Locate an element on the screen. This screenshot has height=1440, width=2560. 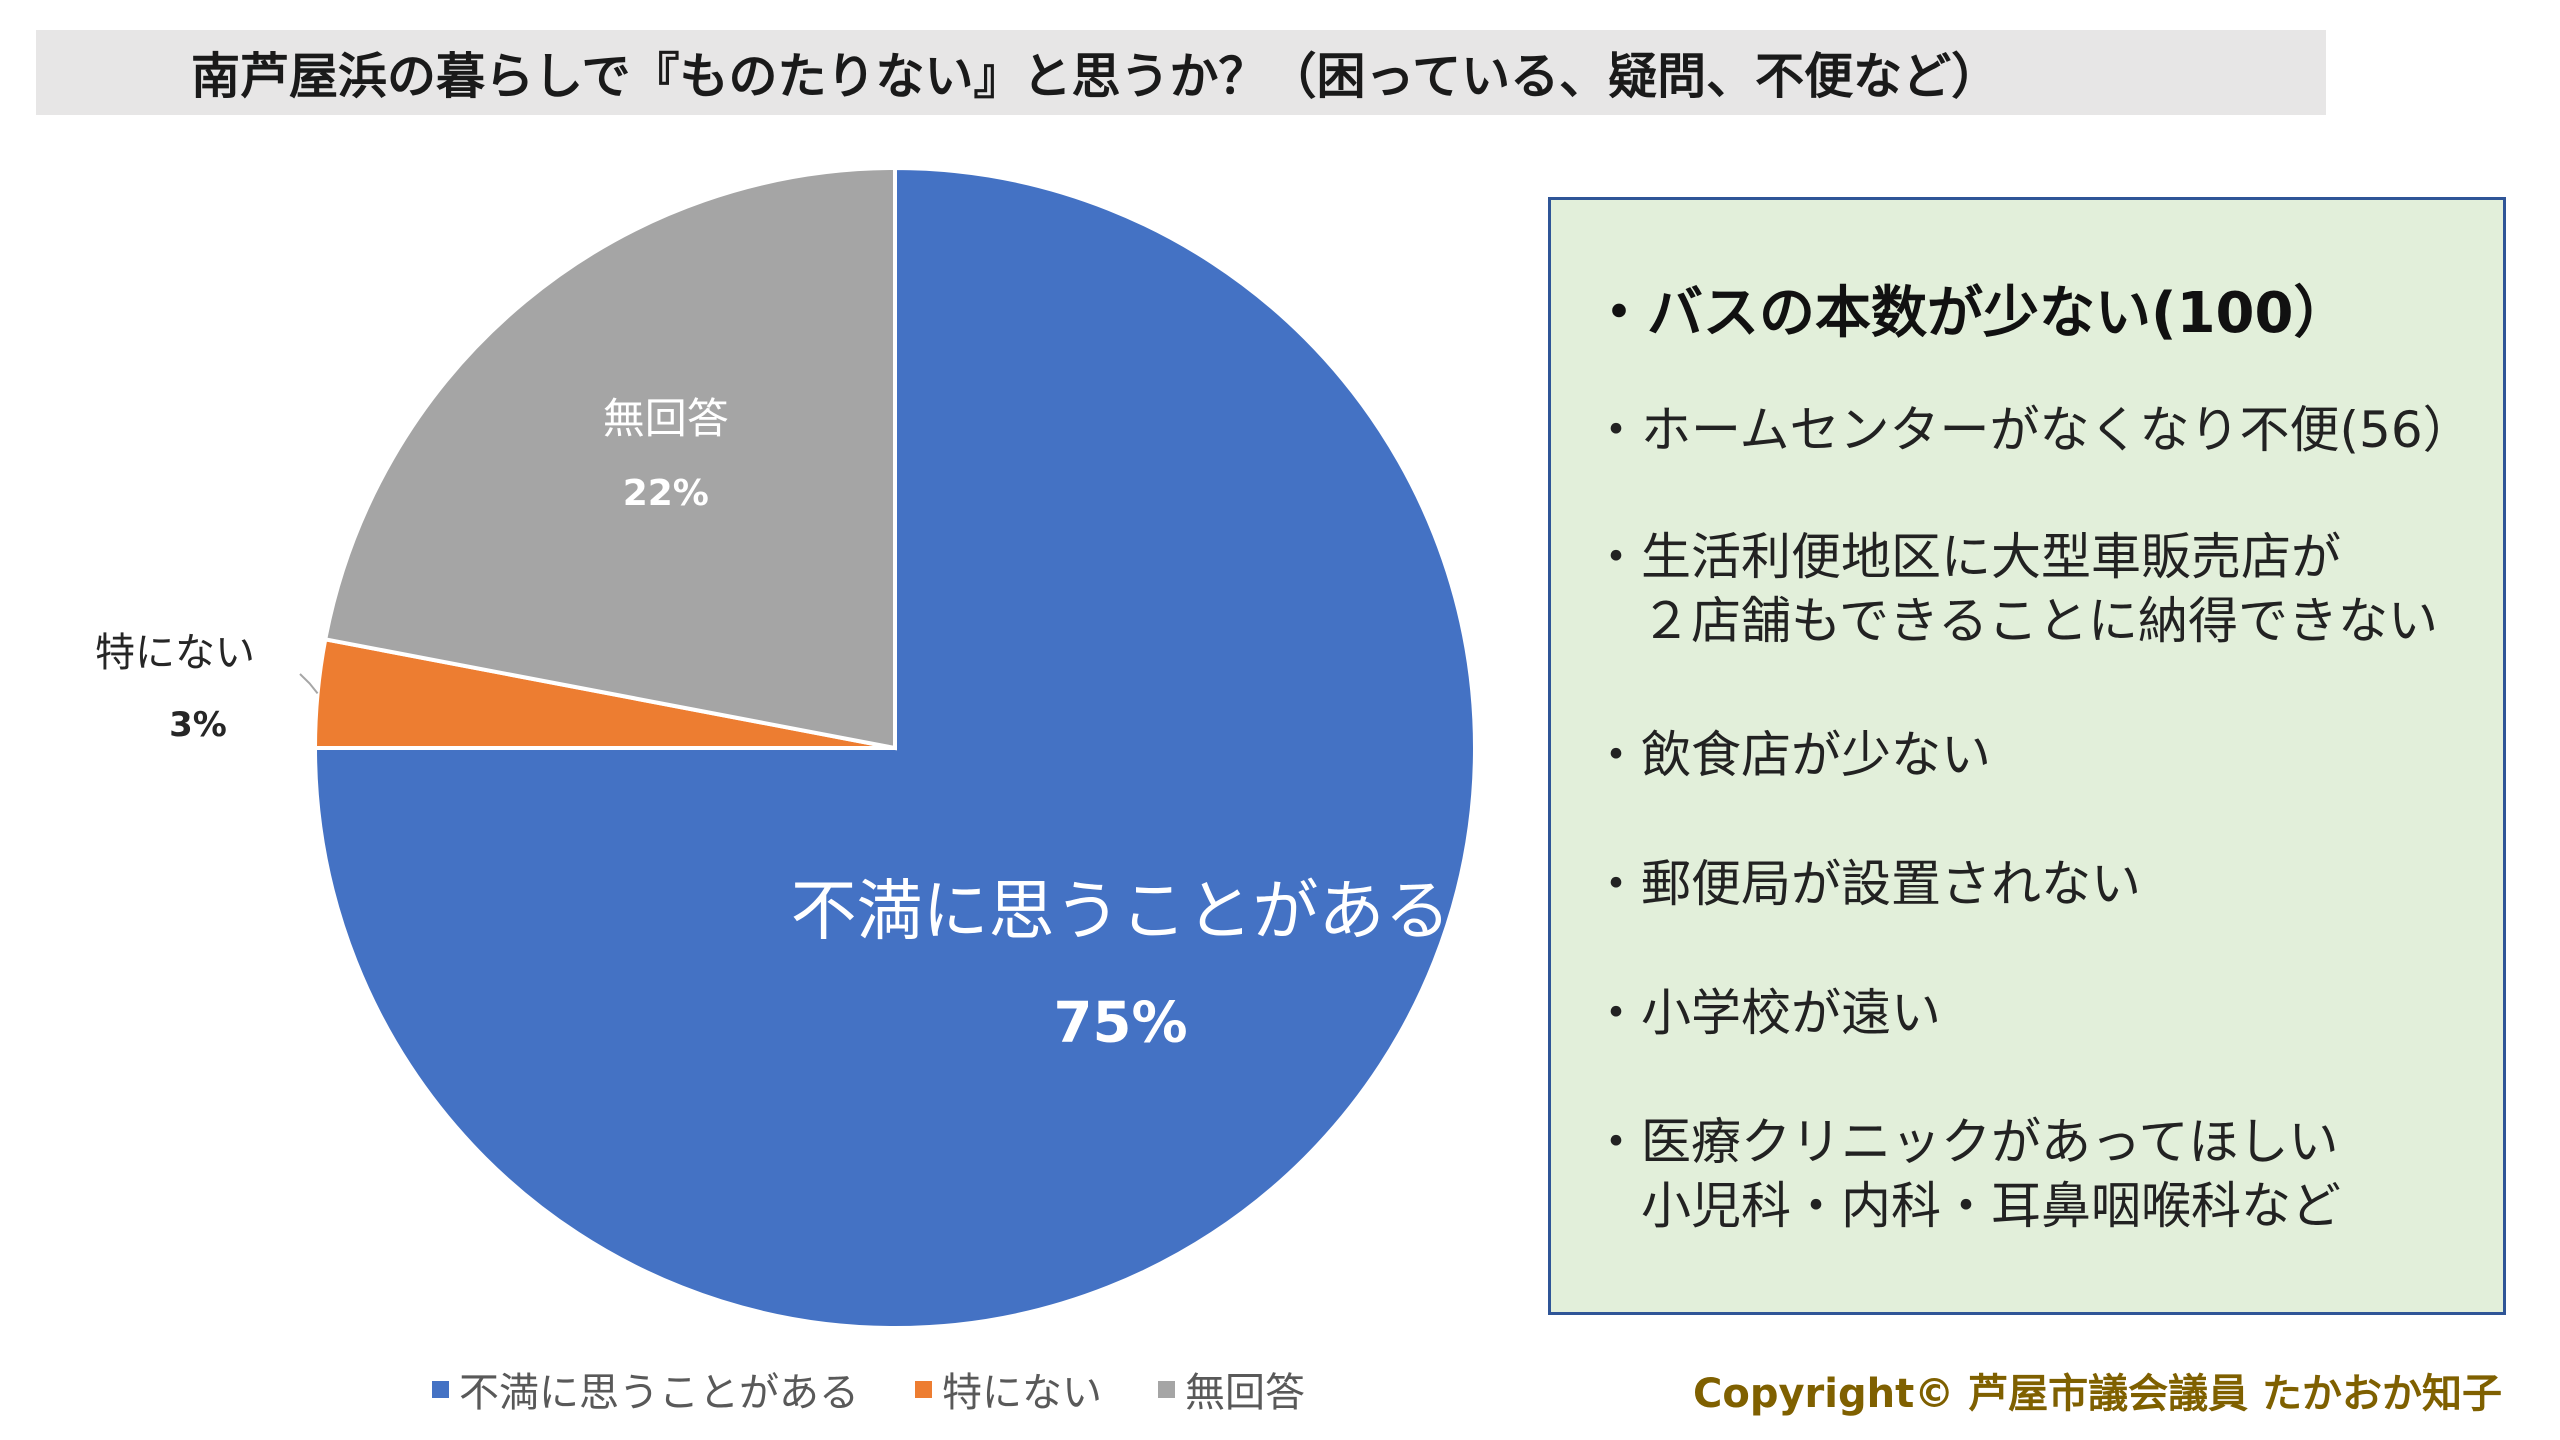
slice-label: 無回答 is located at coordinates (666, 418).